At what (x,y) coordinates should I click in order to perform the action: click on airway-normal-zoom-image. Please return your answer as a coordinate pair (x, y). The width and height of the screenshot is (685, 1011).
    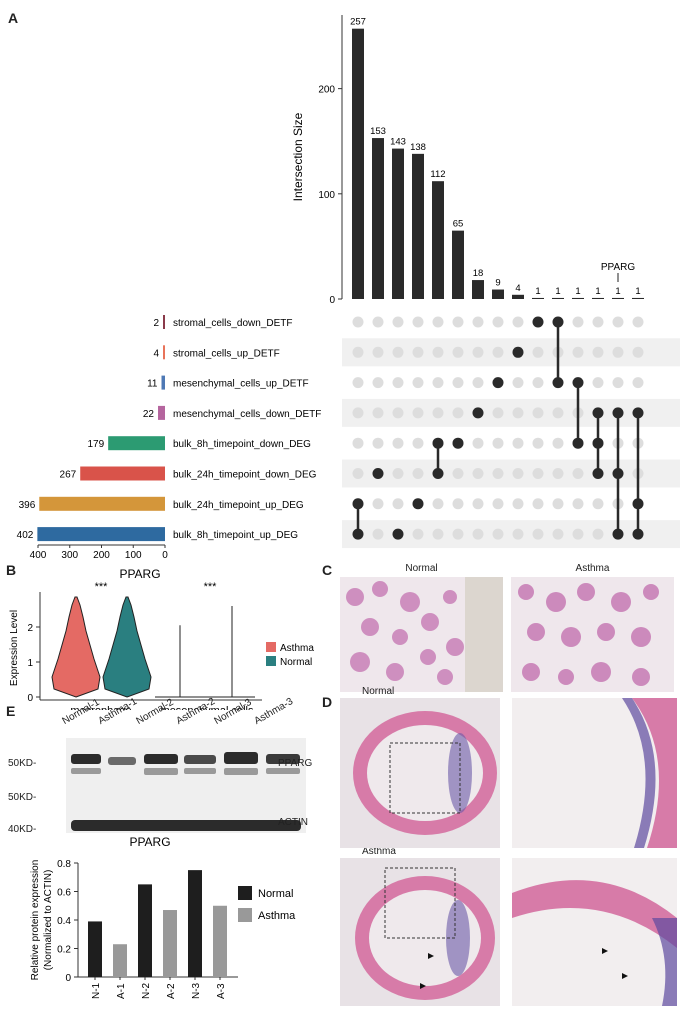
    Looking at the image, I should click on (594, 773).